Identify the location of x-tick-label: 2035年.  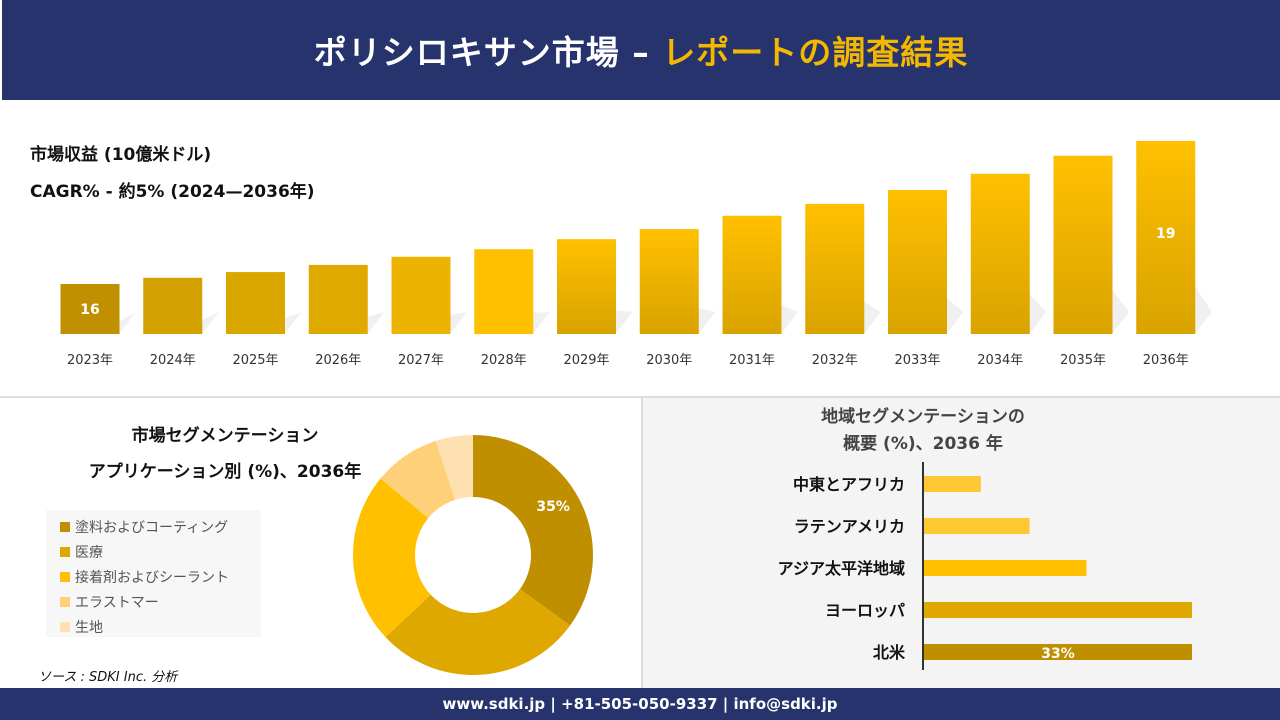
(1083, 360).